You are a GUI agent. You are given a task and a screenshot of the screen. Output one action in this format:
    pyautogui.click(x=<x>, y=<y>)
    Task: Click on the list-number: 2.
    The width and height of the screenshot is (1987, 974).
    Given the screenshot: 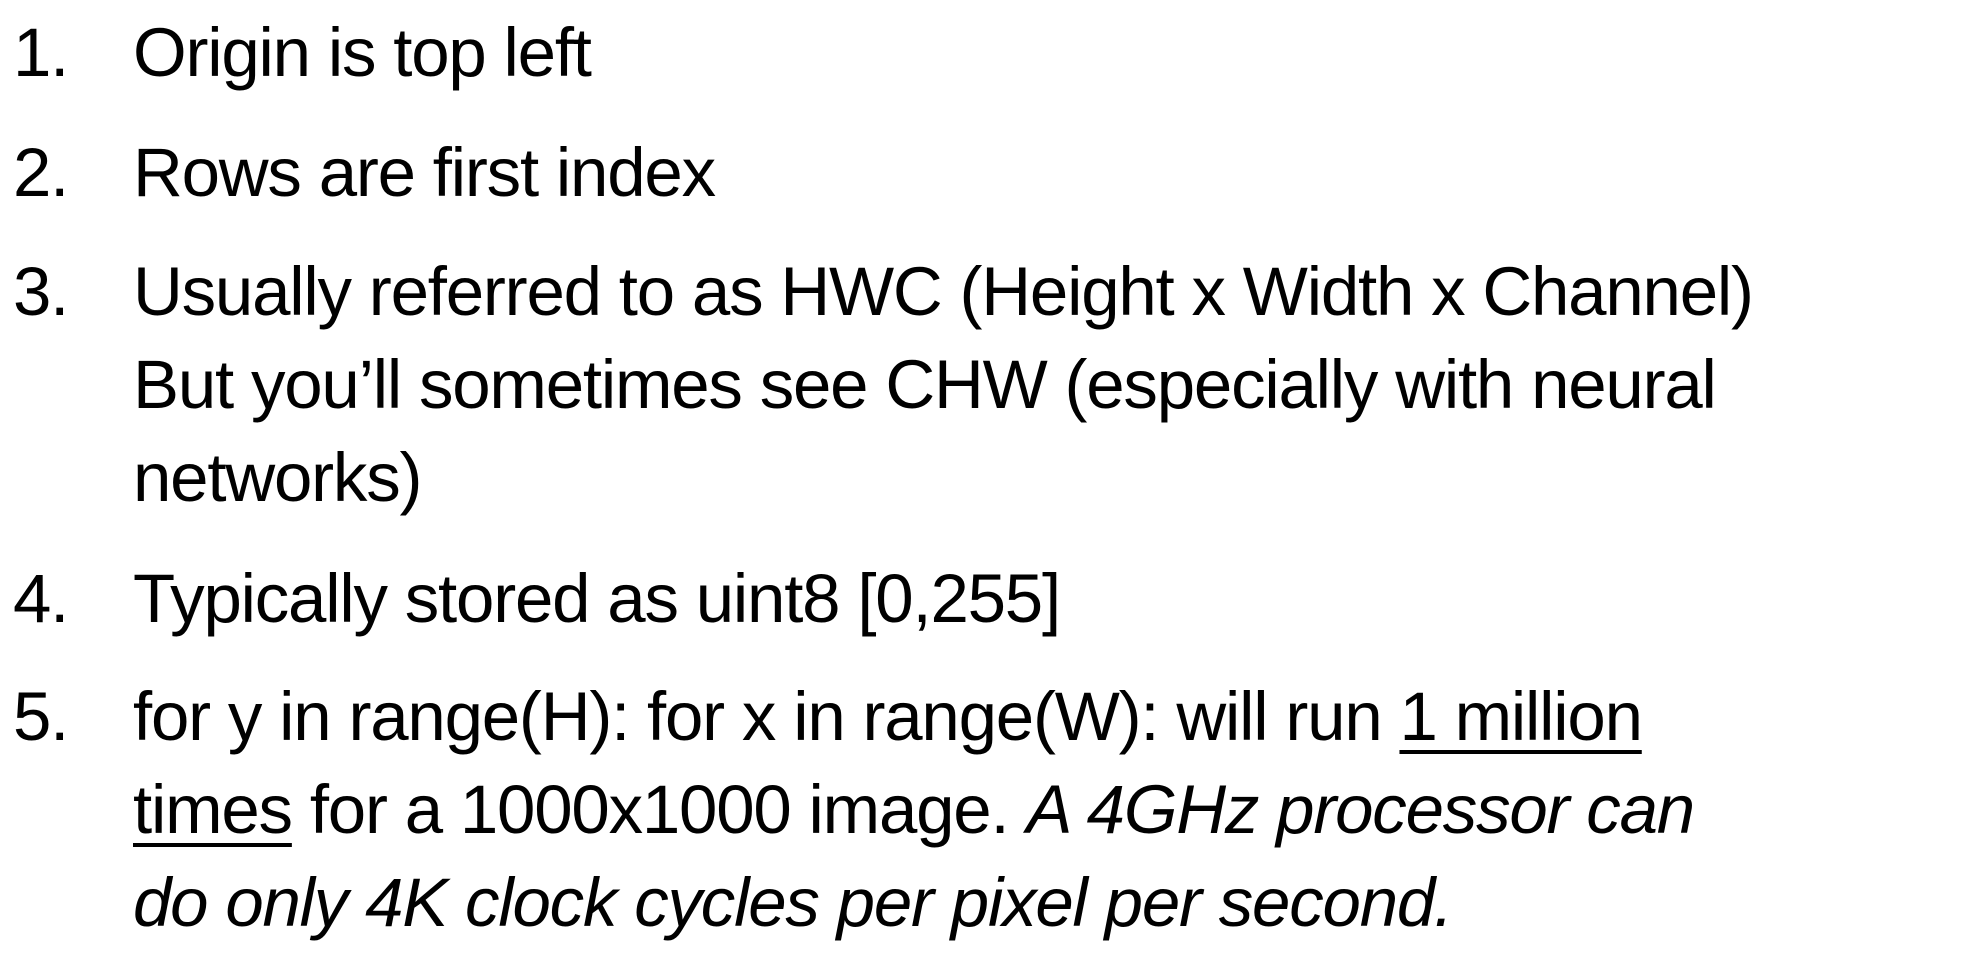 What is the action you would take?
    pyautogui.click(x=41, y=172)
    